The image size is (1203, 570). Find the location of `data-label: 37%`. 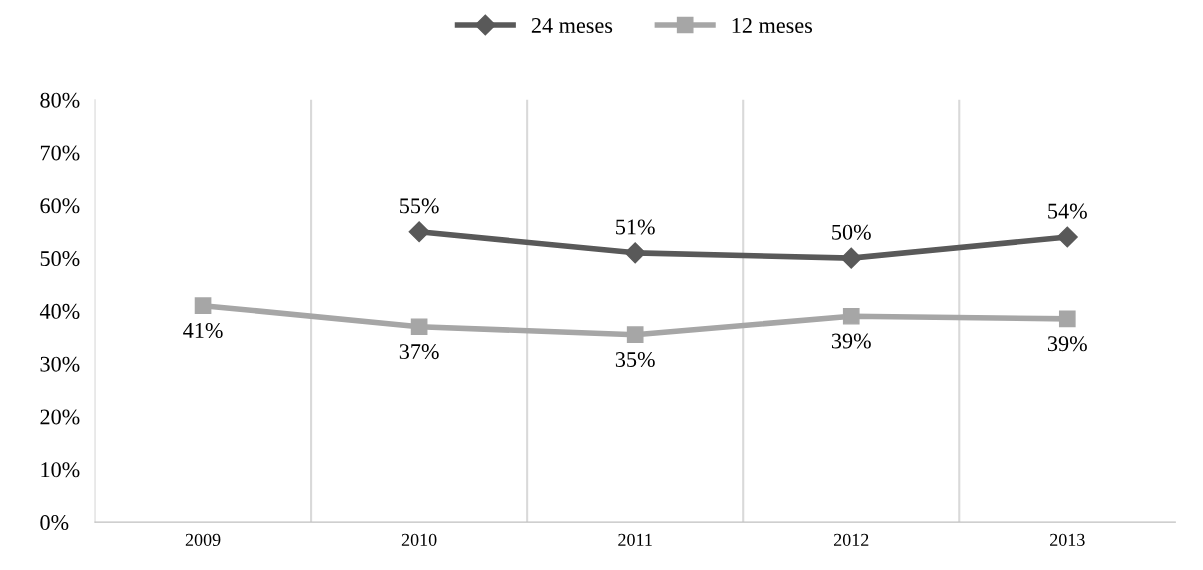

data-label: 37% is located at coordinates (419, 352).